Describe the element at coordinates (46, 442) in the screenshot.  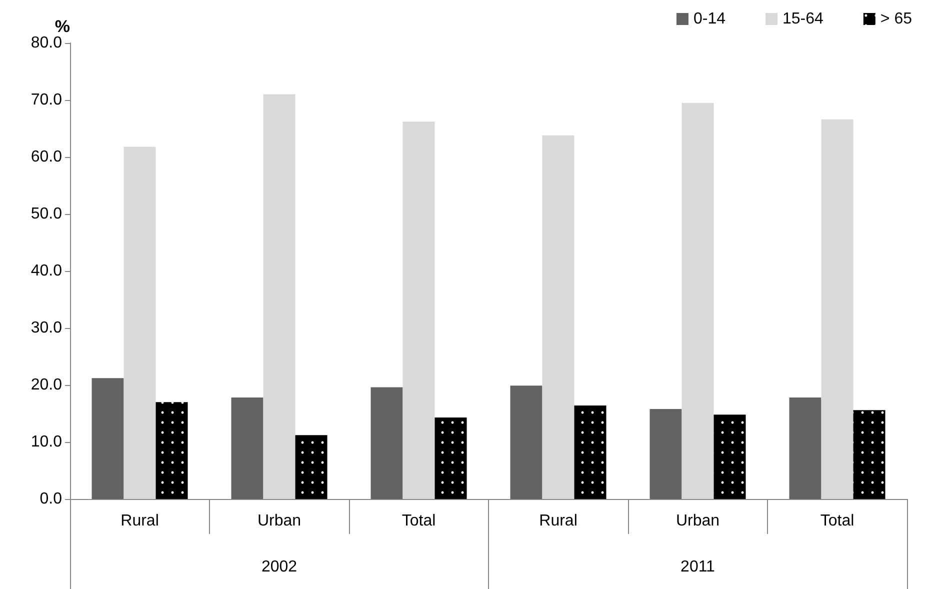
I see `y-tick-label: 10.0` at that location.